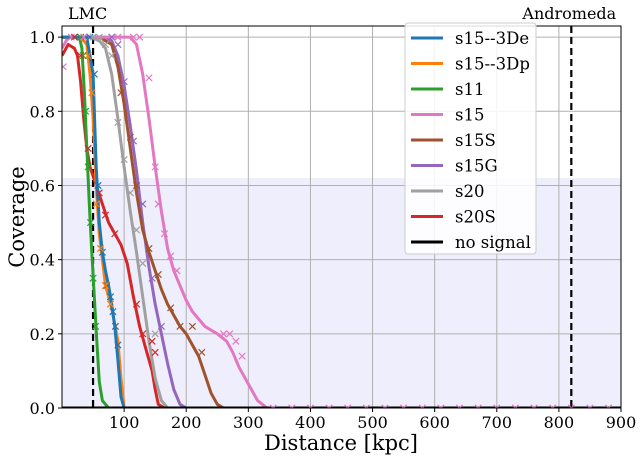  Describe the element at coordinates (310, 422) in the screenshot. I see `x-tick-label: 400` at that location.